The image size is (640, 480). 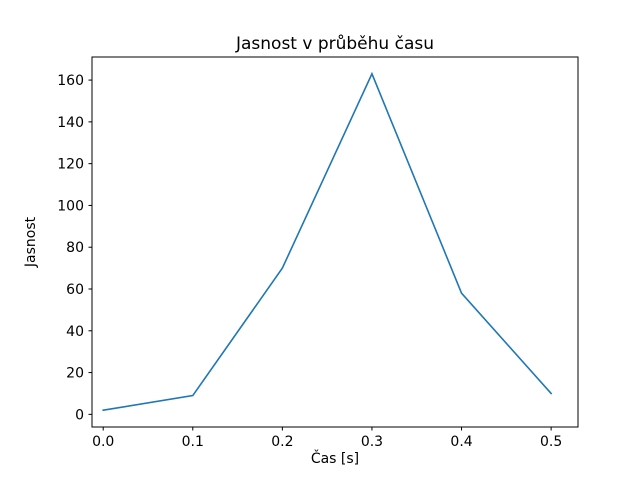 I want to click on x-tick-label: 0.0, so click(x=103, y=442).